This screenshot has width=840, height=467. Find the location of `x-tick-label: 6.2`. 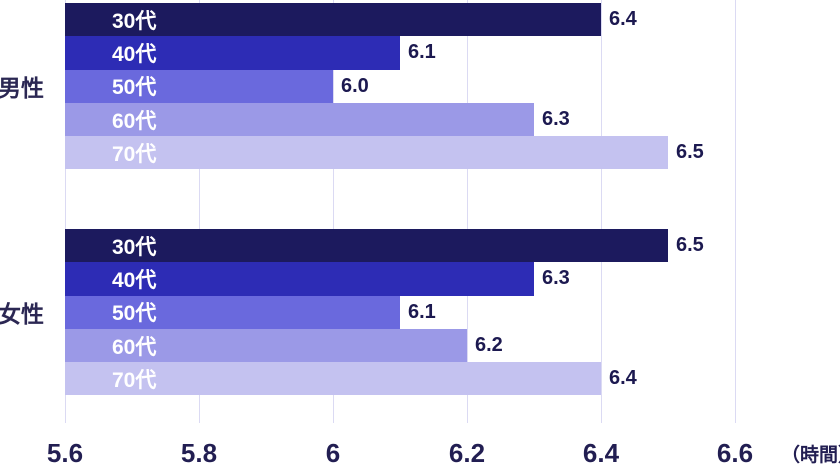

x-tick-label: 6.2 is located at coordinates (467, 452).